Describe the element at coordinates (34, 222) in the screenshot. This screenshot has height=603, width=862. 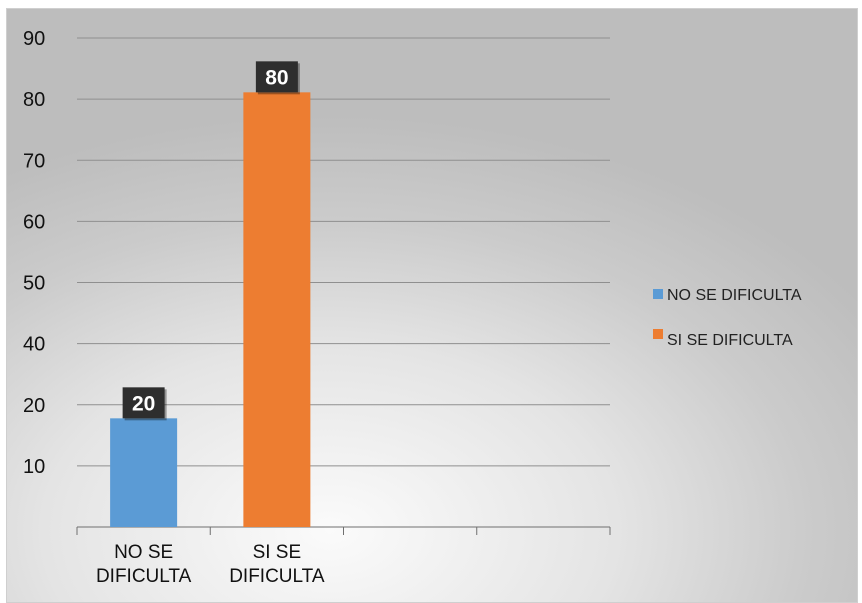
I see `y-tick-label: 60` at that location.